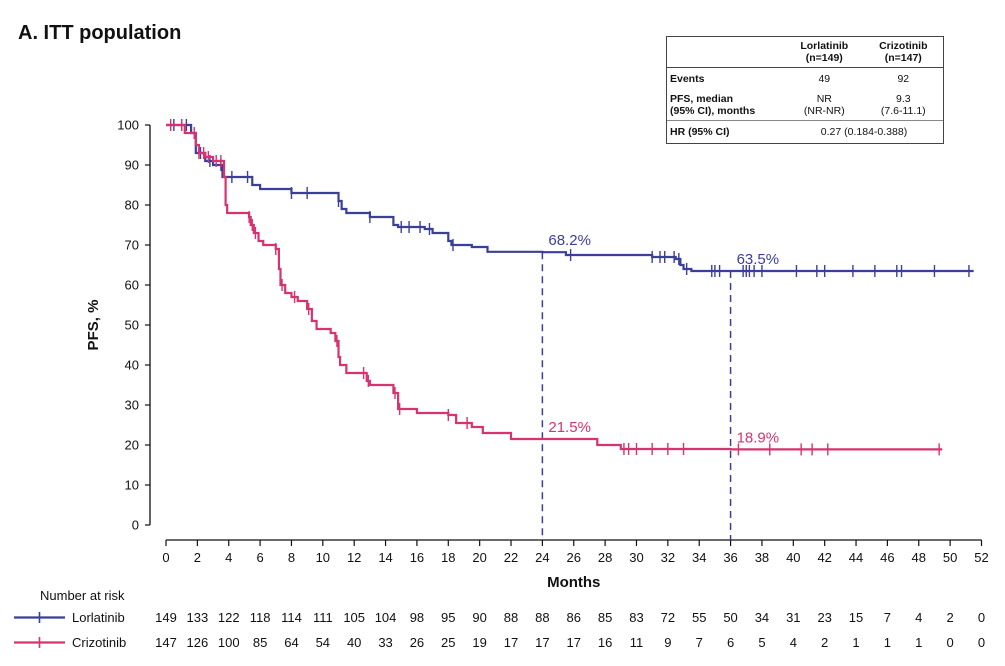 The height and width of the screenshot is (666, 1005). I want to click on x-tick-label: 34, so click(699, 557).